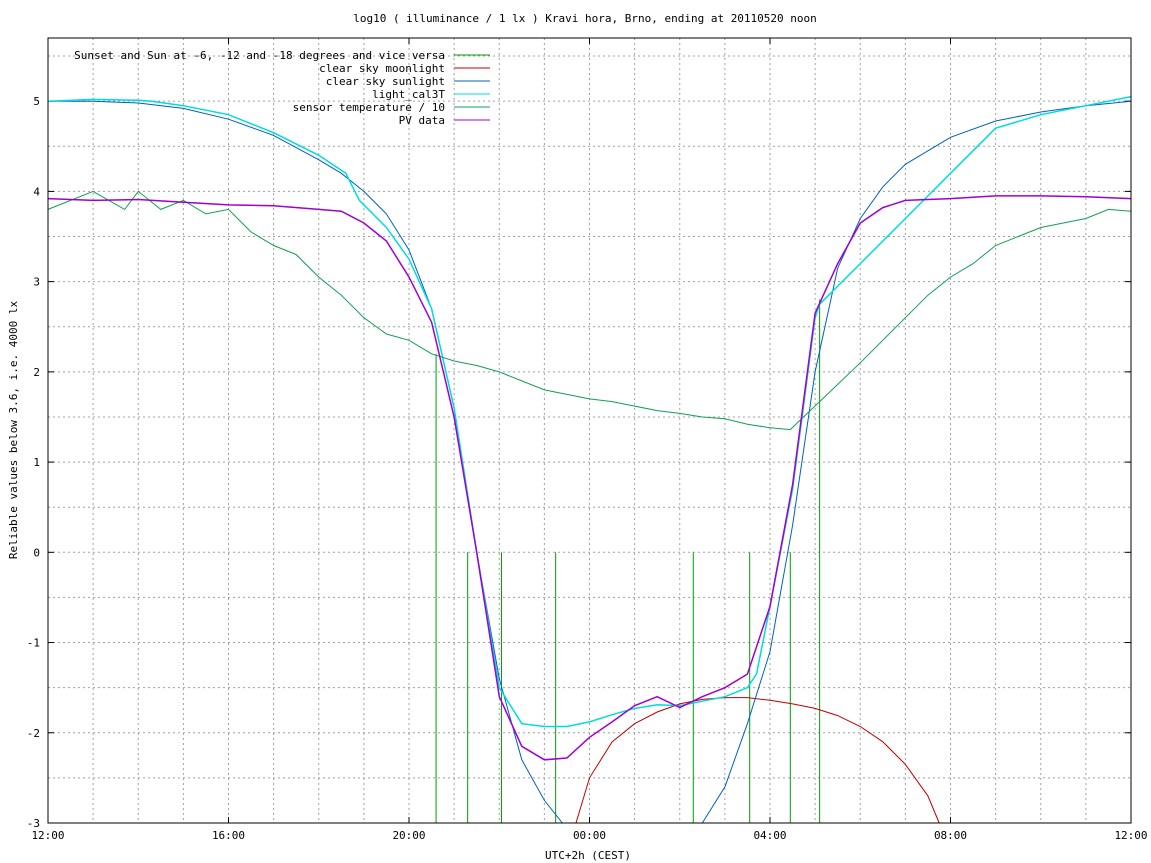 This screenshot has width=1151, height=863. What do you see at coordinates (33, 823) in the screenshot?
I see `y-tick-label: -3` at bounding box center [33, 823].